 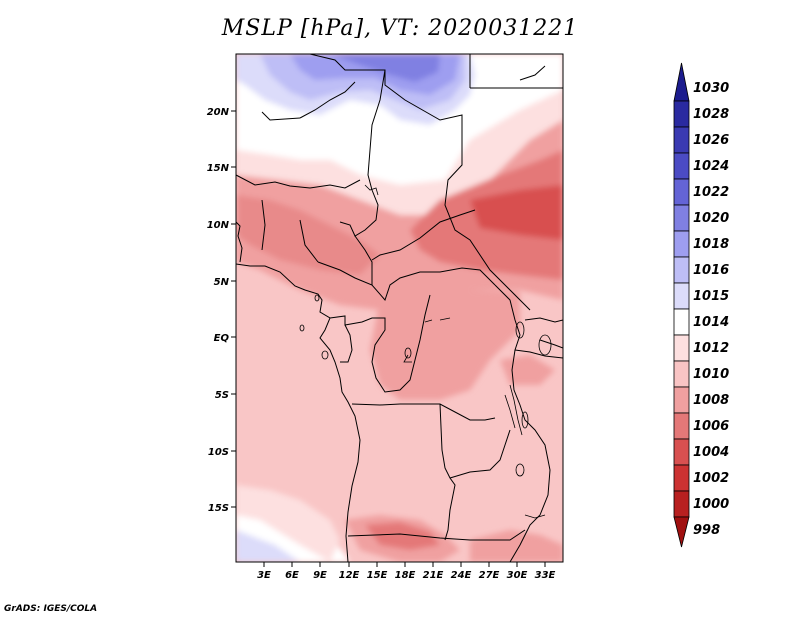 I want to click on lon-label: 30E, so click(x=517, y=575).